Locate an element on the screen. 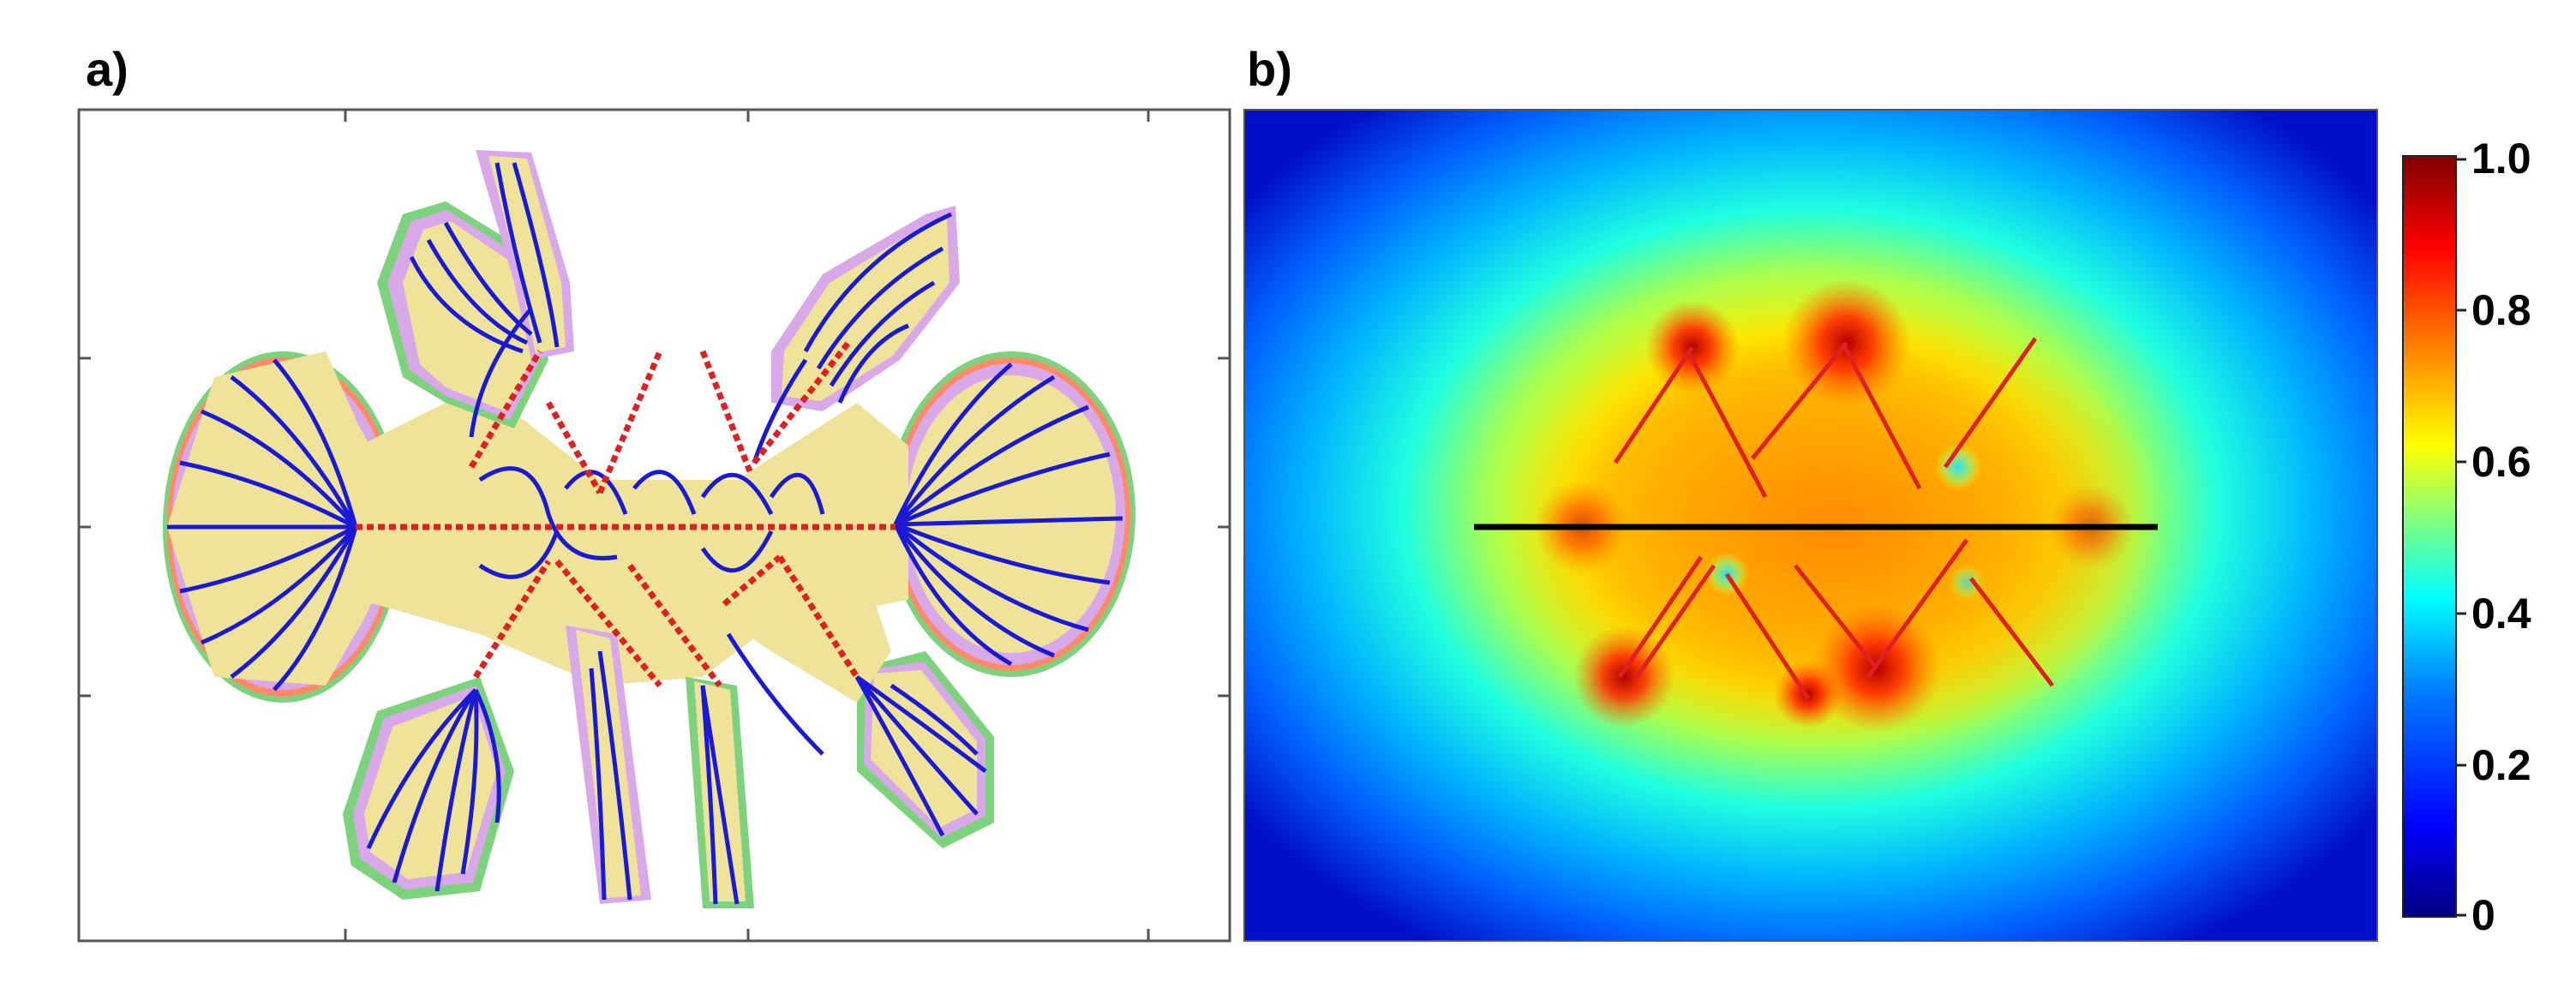 The height and width of the screenshot is (982, 2576). colorbar-tick-label: 0.2 is located at coordinates (2501, 765).